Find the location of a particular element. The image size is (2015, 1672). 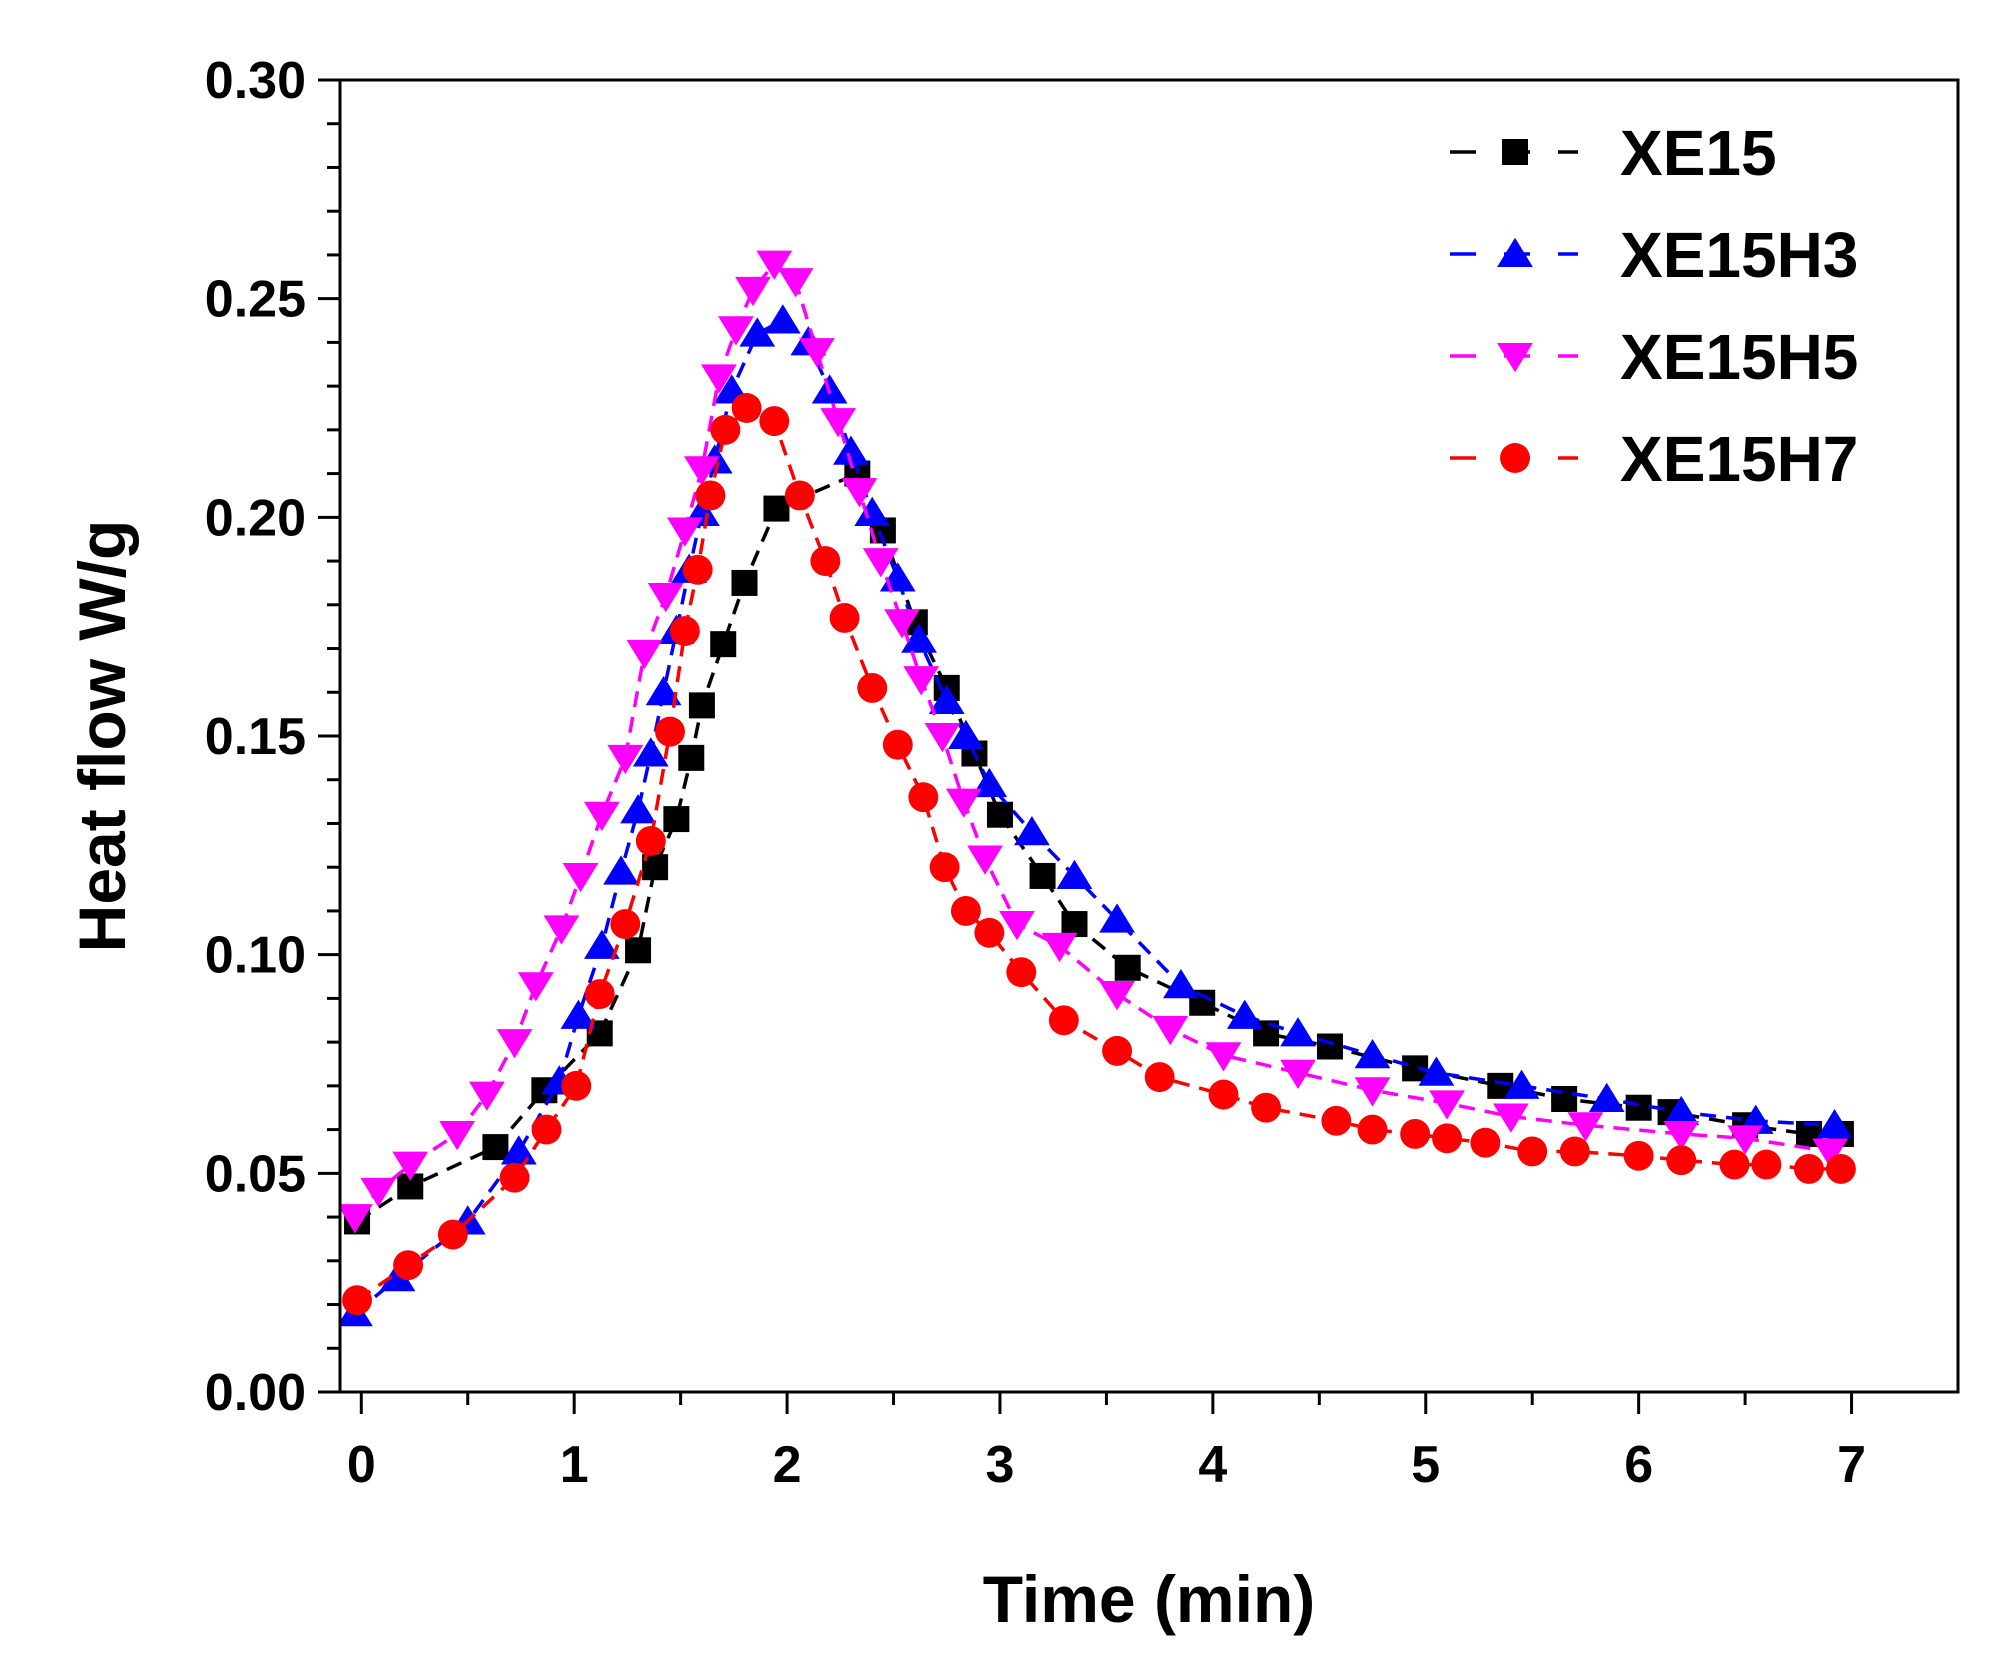

x-tick-label: 6 is located at coordinates (1638, 1465).